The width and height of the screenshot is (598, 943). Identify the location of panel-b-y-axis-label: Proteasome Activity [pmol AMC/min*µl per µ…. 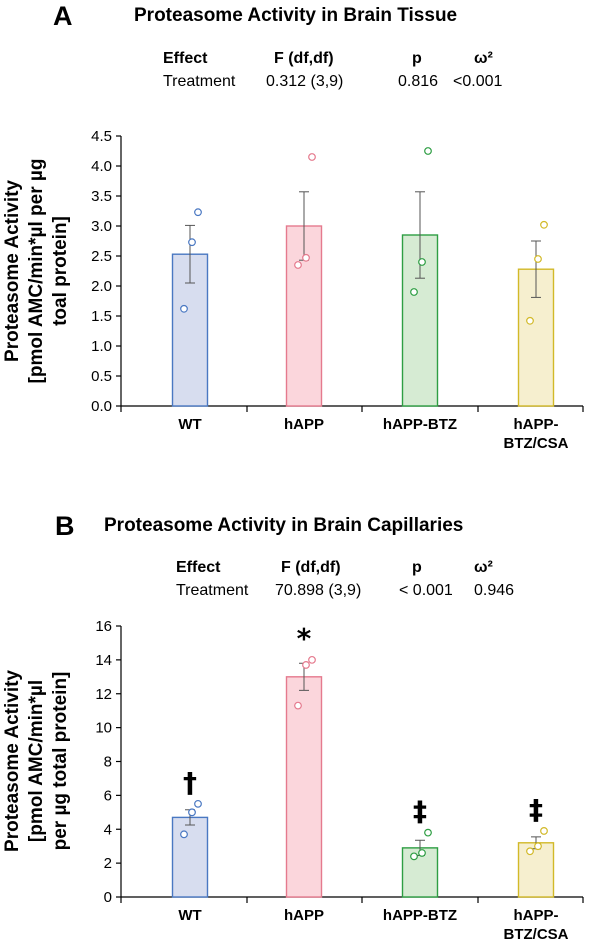
(36, 761).